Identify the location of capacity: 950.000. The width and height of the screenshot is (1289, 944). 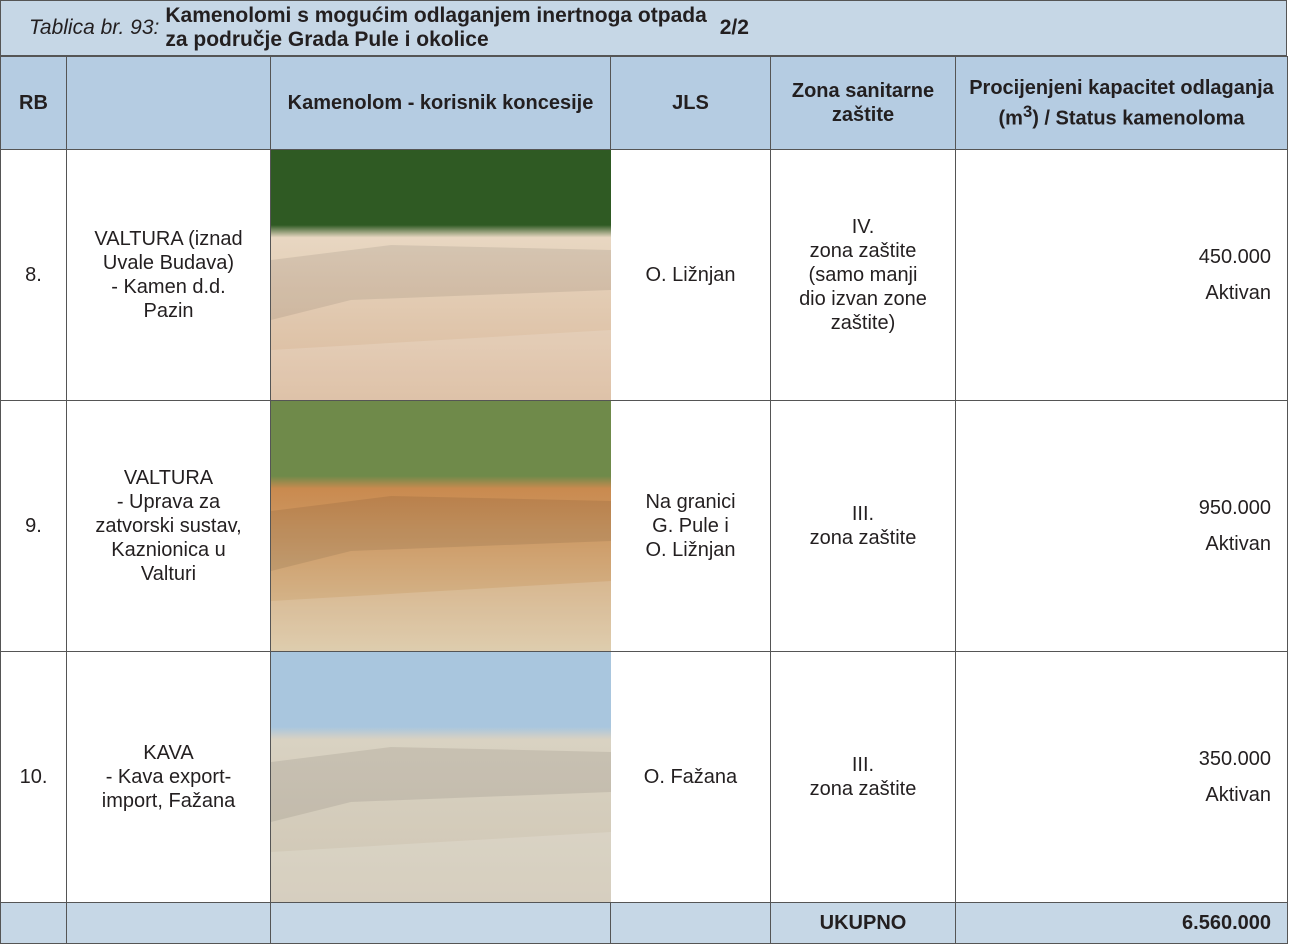
(1234, 508).